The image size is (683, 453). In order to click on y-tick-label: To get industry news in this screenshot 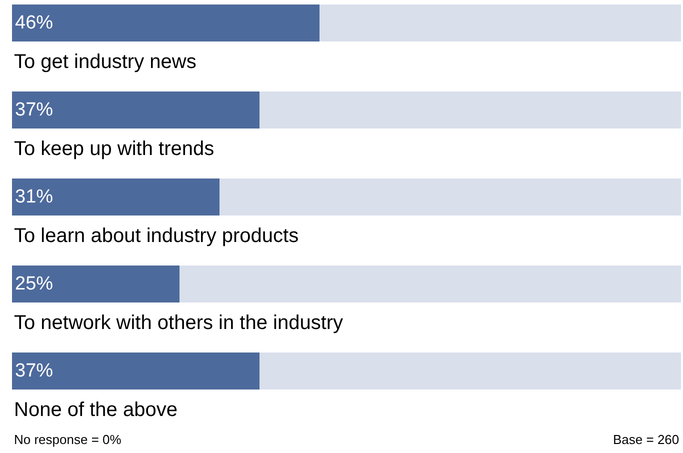, I will do `click(105, 62)`.